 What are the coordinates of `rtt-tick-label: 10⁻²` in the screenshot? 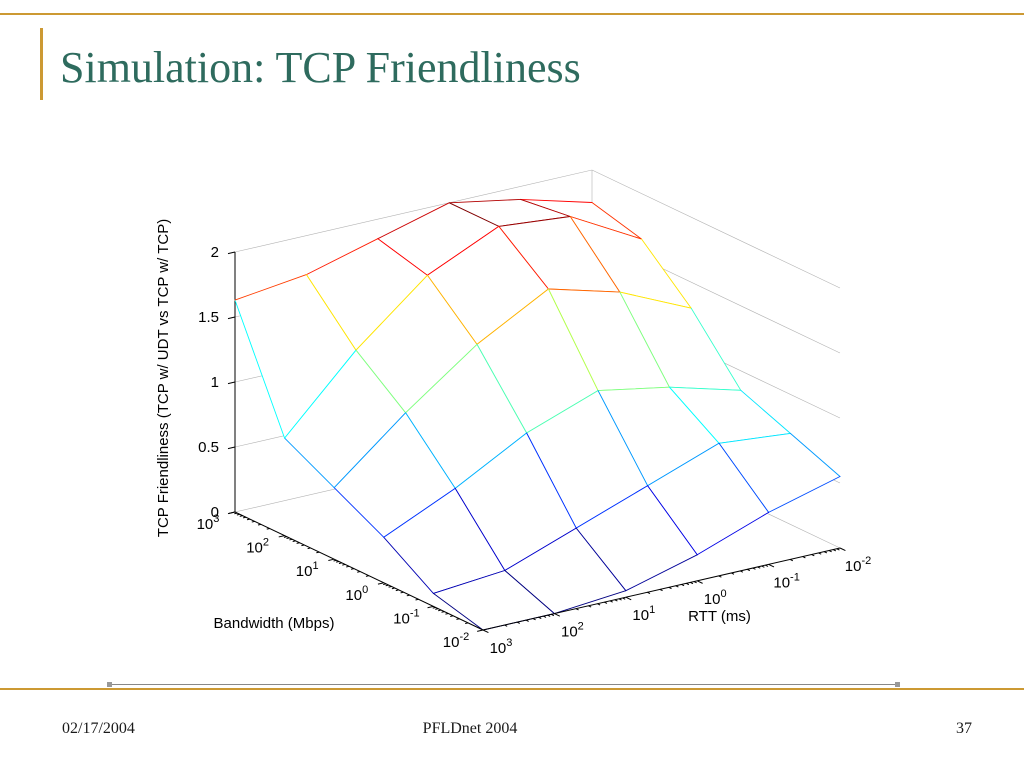 It's located at (858, 565).